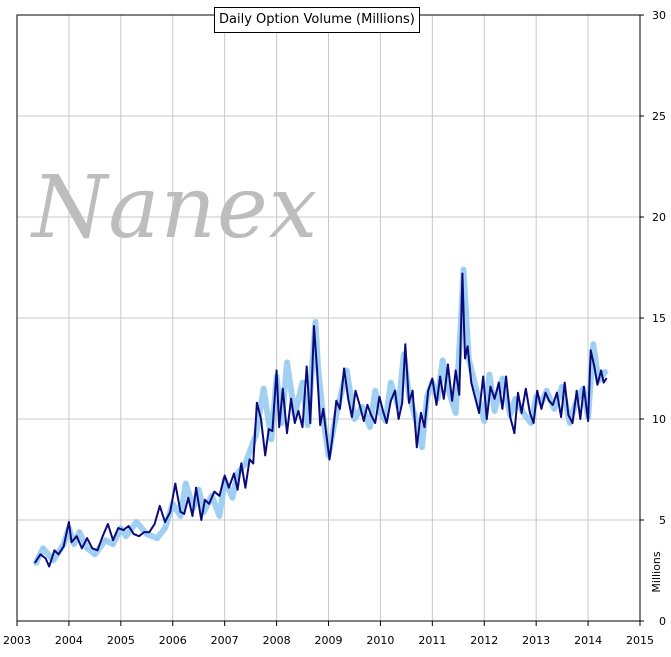 The width and height of the screenshot is (671, 657). I want to click on y-axis-label: Millions, so click(656, 571).